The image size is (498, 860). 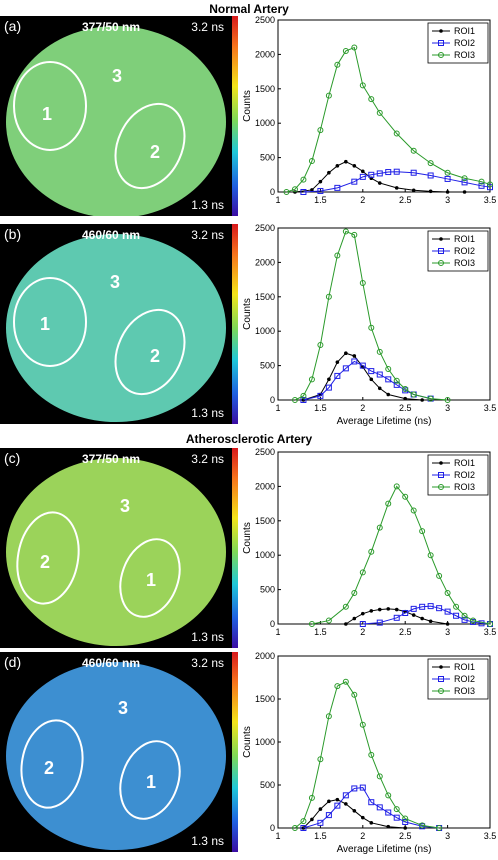 I want to click on y-tick-label: 1000, so click(x=265, y=742).